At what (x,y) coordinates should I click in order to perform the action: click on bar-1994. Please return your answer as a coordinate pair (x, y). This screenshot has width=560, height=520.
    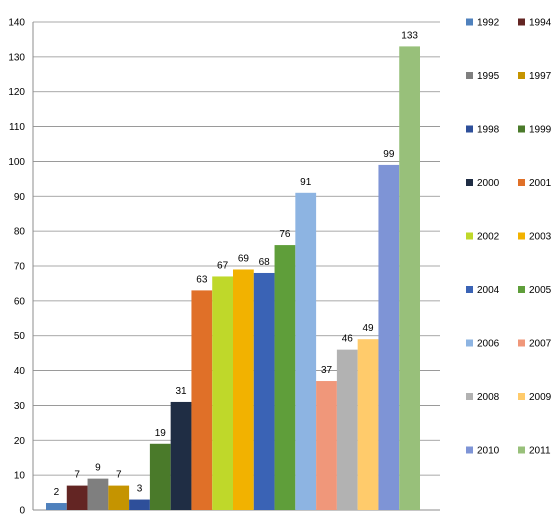
    Looking at the image, I should click on (77, 497).